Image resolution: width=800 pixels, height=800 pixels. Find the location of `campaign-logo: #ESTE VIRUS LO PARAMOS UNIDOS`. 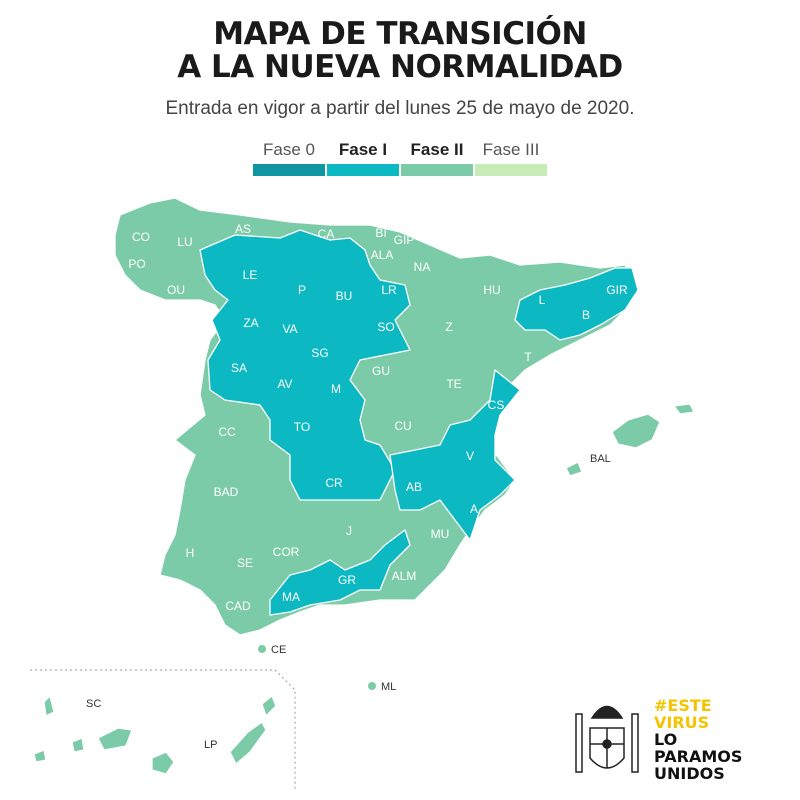

campaign-logo: #ESTE VIRUS LO PARAMOS UNIDOS is located at coordinates (698, 739).